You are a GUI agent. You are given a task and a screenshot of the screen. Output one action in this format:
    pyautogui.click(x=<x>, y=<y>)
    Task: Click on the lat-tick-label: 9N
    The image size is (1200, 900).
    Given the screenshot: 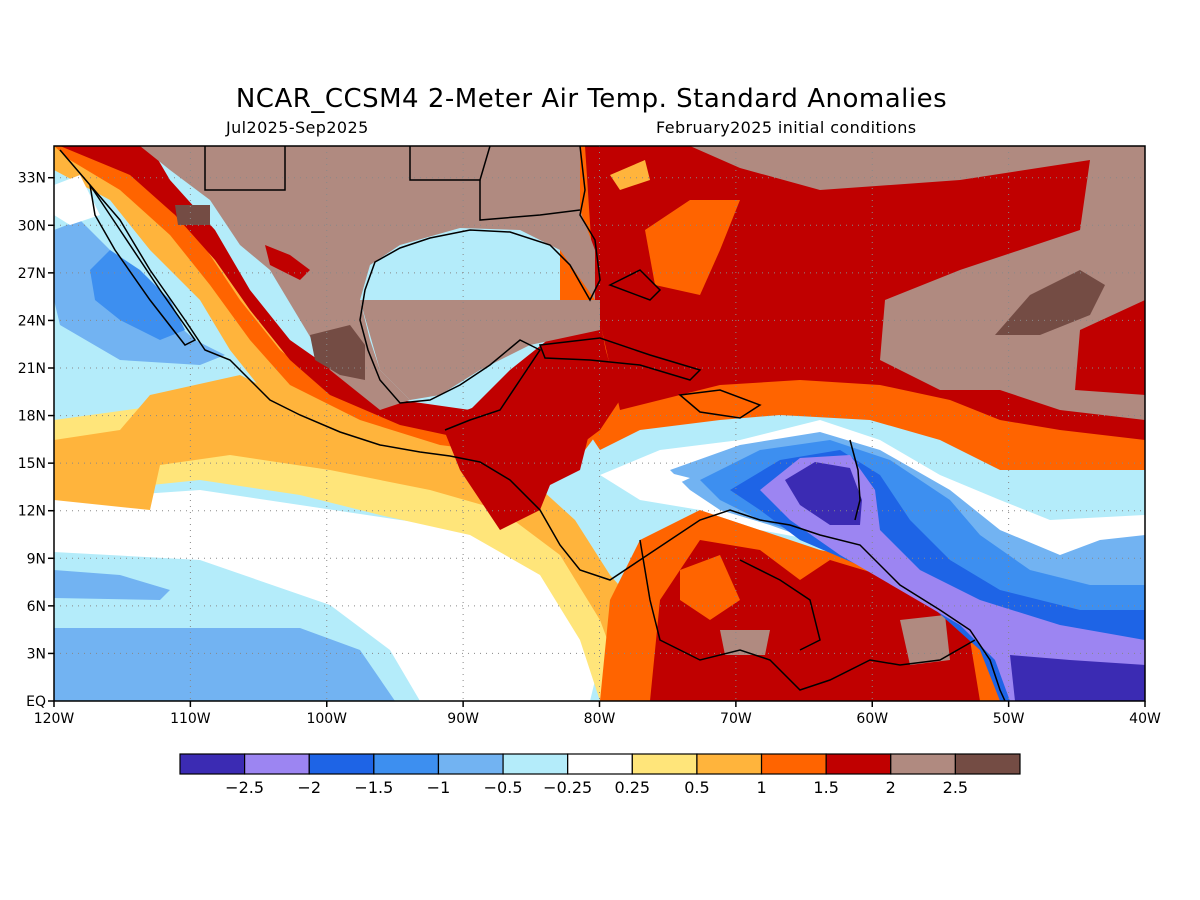 What is the action you would take?
    pyautogui.click(x=36, y=559)
    